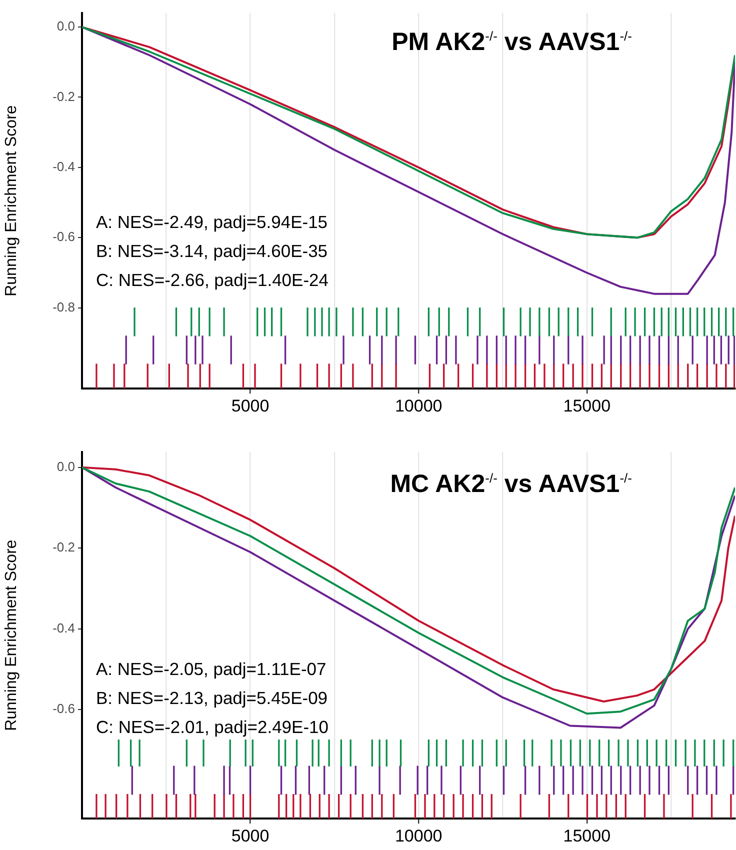 This screenshot has height=850, width=736. I want to click on y-tick-label: -0.8, so click(63, 306).